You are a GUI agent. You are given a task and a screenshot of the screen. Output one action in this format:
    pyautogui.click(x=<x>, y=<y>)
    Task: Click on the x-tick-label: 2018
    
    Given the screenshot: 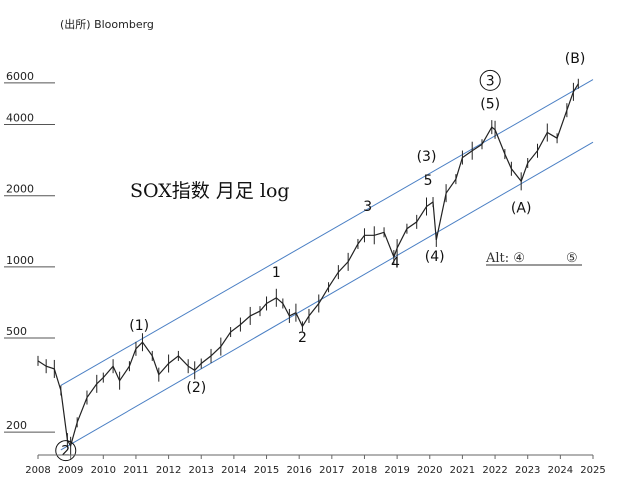 What is the action you would take?
    pyautogui.click(x=364, y=470)
    